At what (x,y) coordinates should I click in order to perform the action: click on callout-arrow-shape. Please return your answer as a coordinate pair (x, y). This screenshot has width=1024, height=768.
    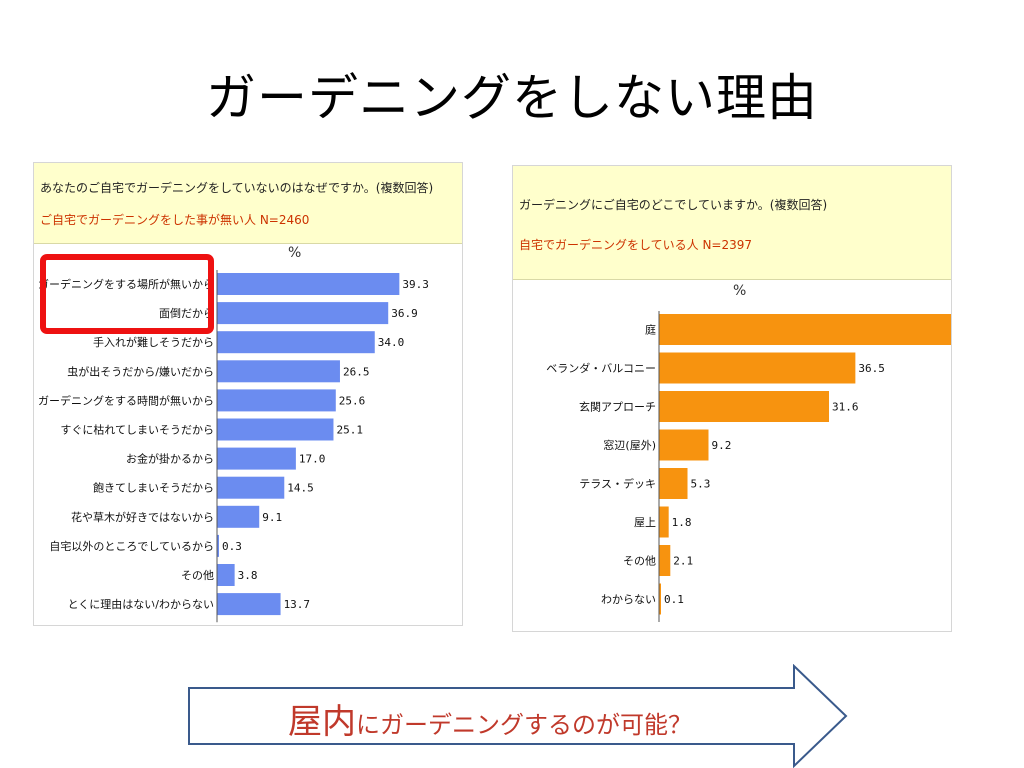
    Looking at the image, I should click on (518, 716).